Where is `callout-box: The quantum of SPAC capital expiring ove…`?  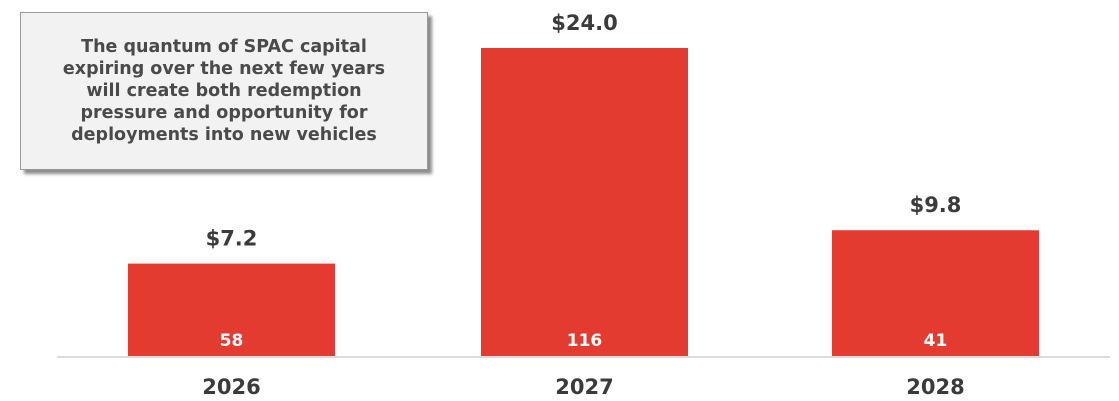 callout-box: The quantum of SPAC capital expiring ove… is located at coordinates (224, 91).